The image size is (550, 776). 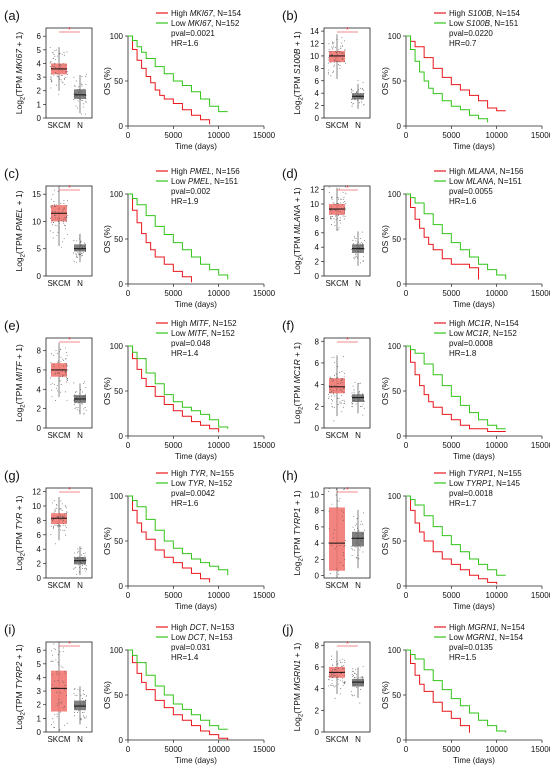 I want to click on km-x-tick-label: 5000, so click(x=451, y=293).